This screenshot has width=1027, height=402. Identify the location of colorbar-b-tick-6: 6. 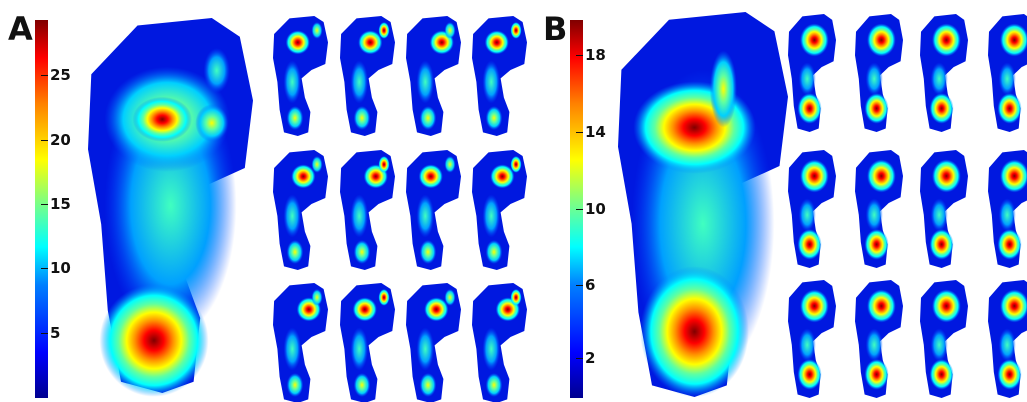
(590, 285).